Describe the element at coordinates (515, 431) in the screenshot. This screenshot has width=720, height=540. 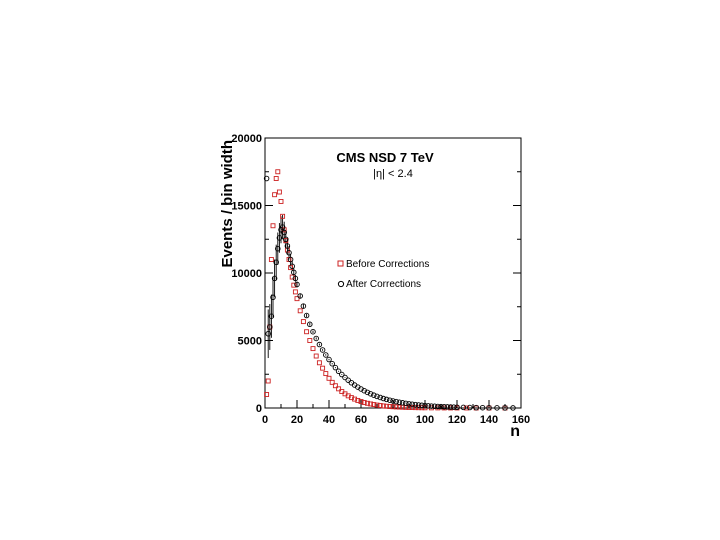
I see `x-axis-label: n` at that location.